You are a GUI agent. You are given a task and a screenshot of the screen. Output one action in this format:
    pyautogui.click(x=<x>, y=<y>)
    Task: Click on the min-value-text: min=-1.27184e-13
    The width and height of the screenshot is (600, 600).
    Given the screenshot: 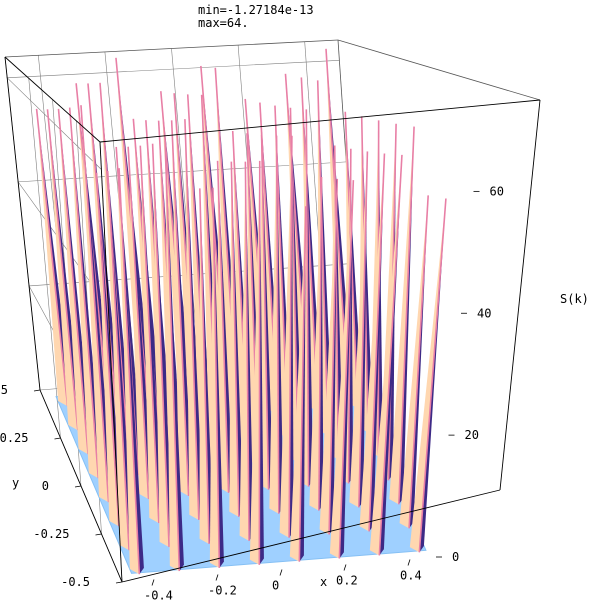 What is the action you would take?
    pyautogui.click(x=256, y=10)
    